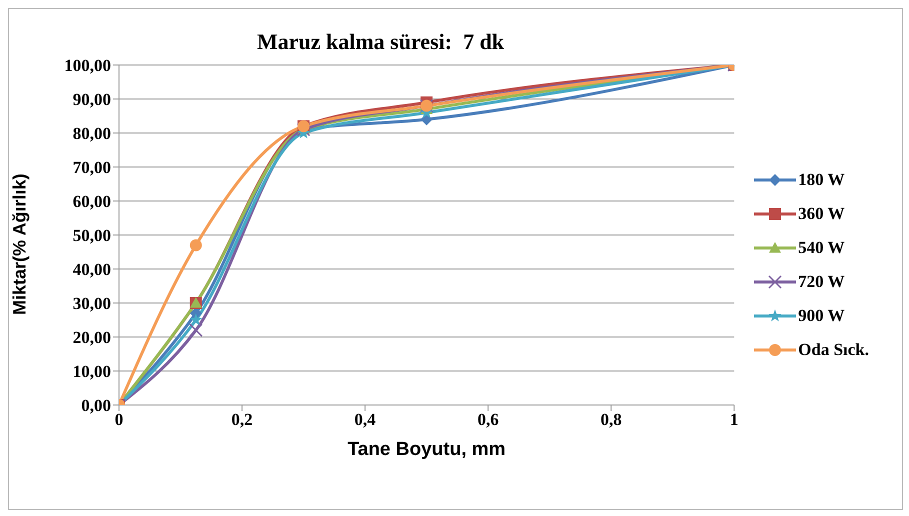 This screenshot has width=909, height=516. Describe the element at coordinates (365, 420) in the screenshot. I see `x-tick-label: 0,4` at that location.